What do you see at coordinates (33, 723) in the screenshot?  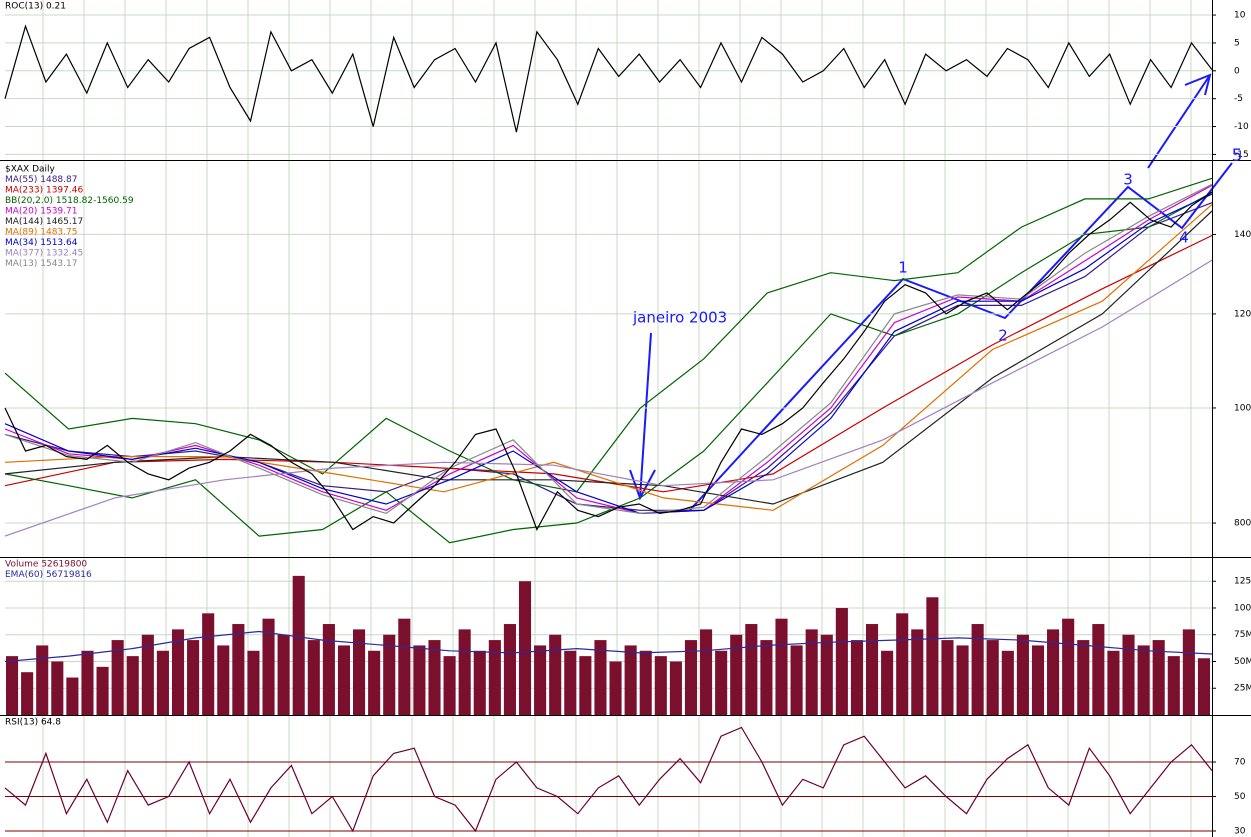 I see `panel-title: RSI(13) 64.8` at bounding box center [33, 723].